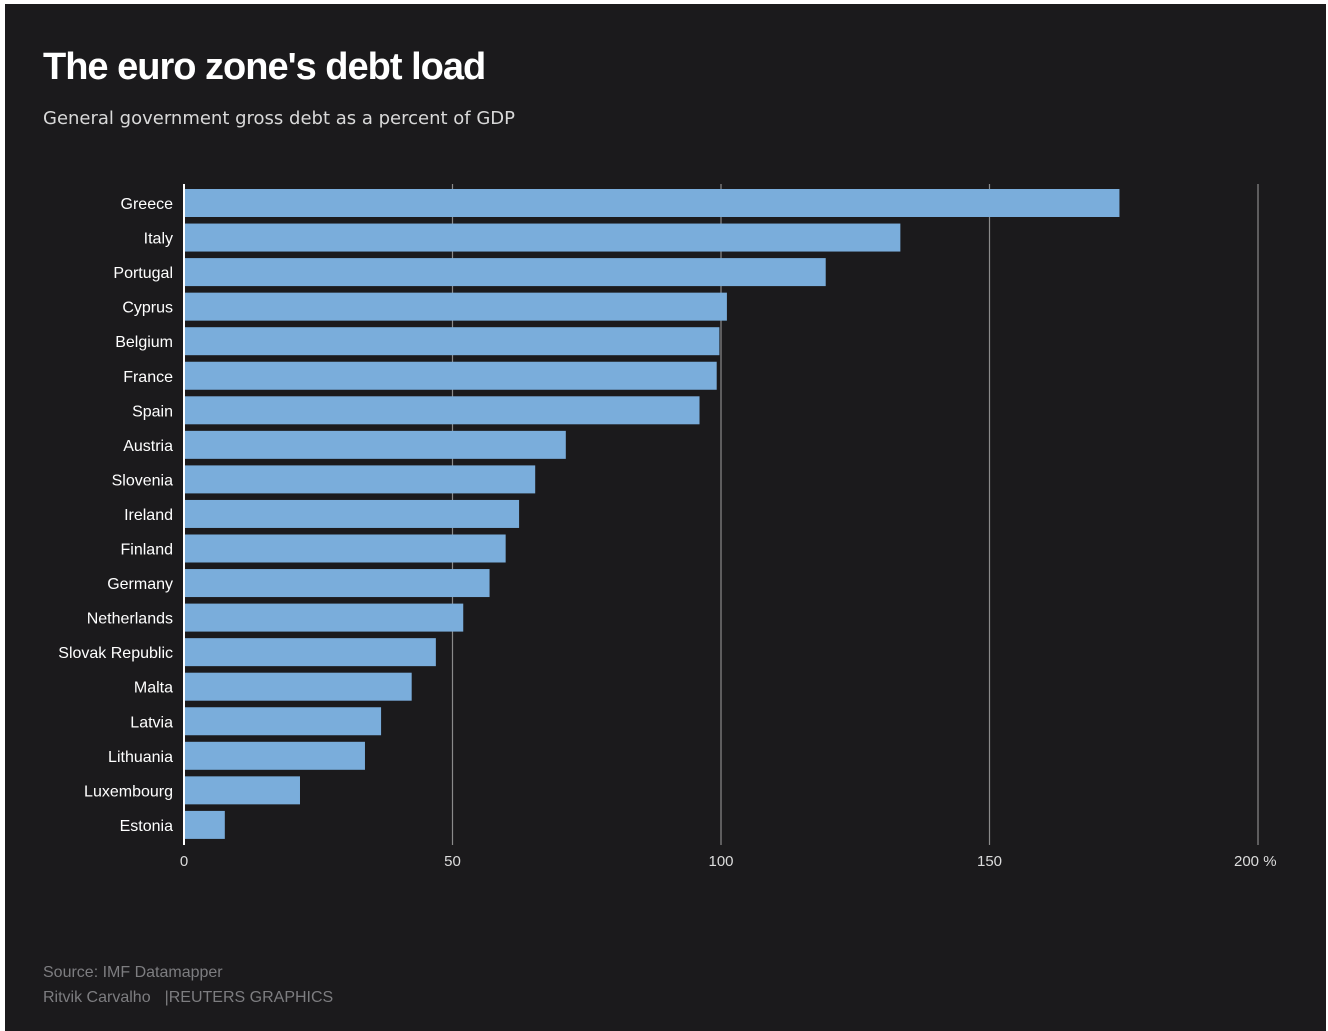 The image size is (1328, 1031). Describe the element at coordinates (1255, 861) in the screenshot. I see `tick-label: 200 %` at that location.